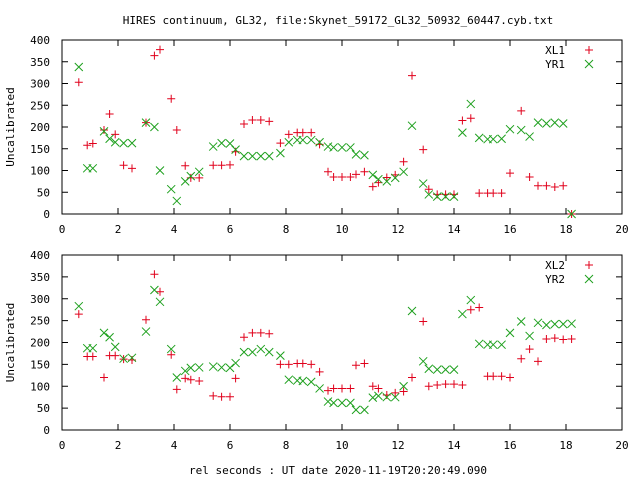  What do you see at coordinates (555, 265) in the screenshot?
I see `legend-label-xl2: XL2` at bounding box center [555, 265].